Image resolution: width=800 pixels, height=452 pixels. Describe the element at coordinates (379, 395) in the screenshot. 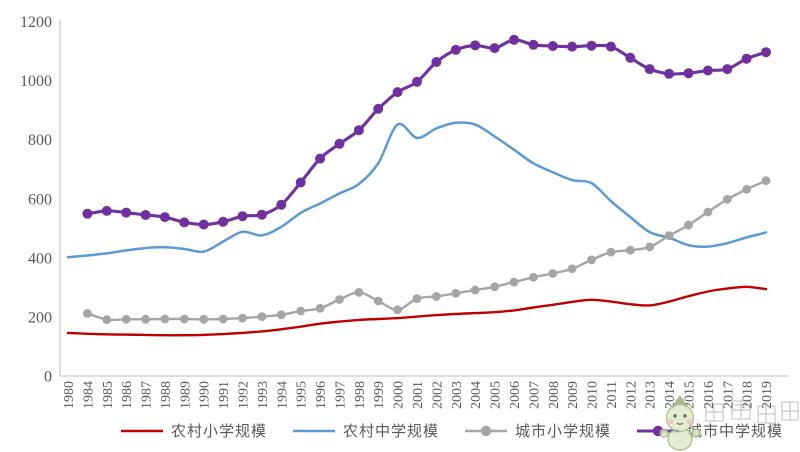

I see `x-tick-label: 1999` at that location.